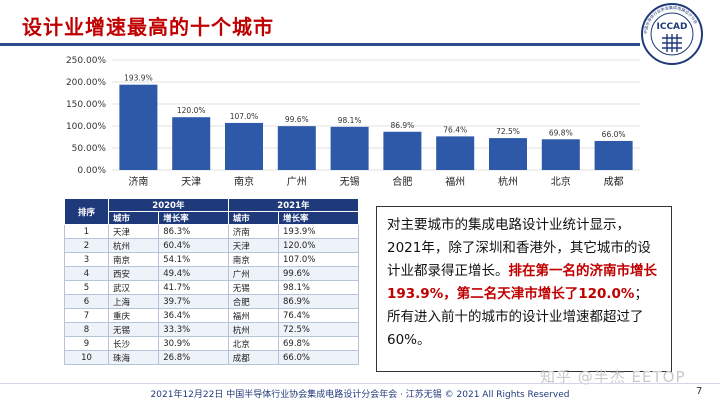 The width and height of the screenshot is (720, 405). Describe the element at coordinates (133, 315) in the screenshot. I see `city-cell: 重庆` at that location.